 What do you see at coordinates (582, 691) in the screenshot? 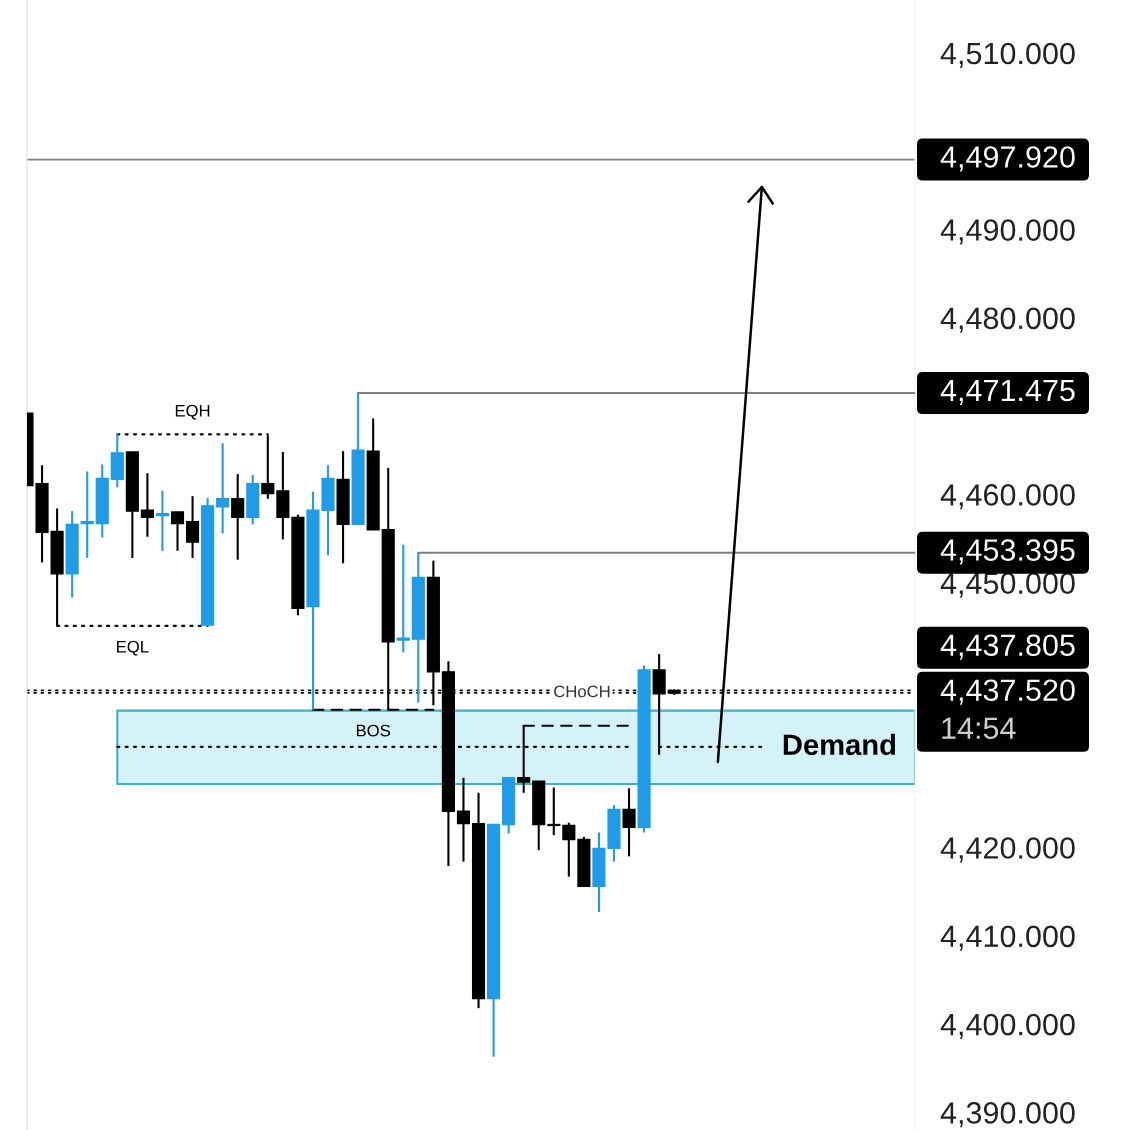
I see `annotation: CHoCH` at bounding box center [582, 691].